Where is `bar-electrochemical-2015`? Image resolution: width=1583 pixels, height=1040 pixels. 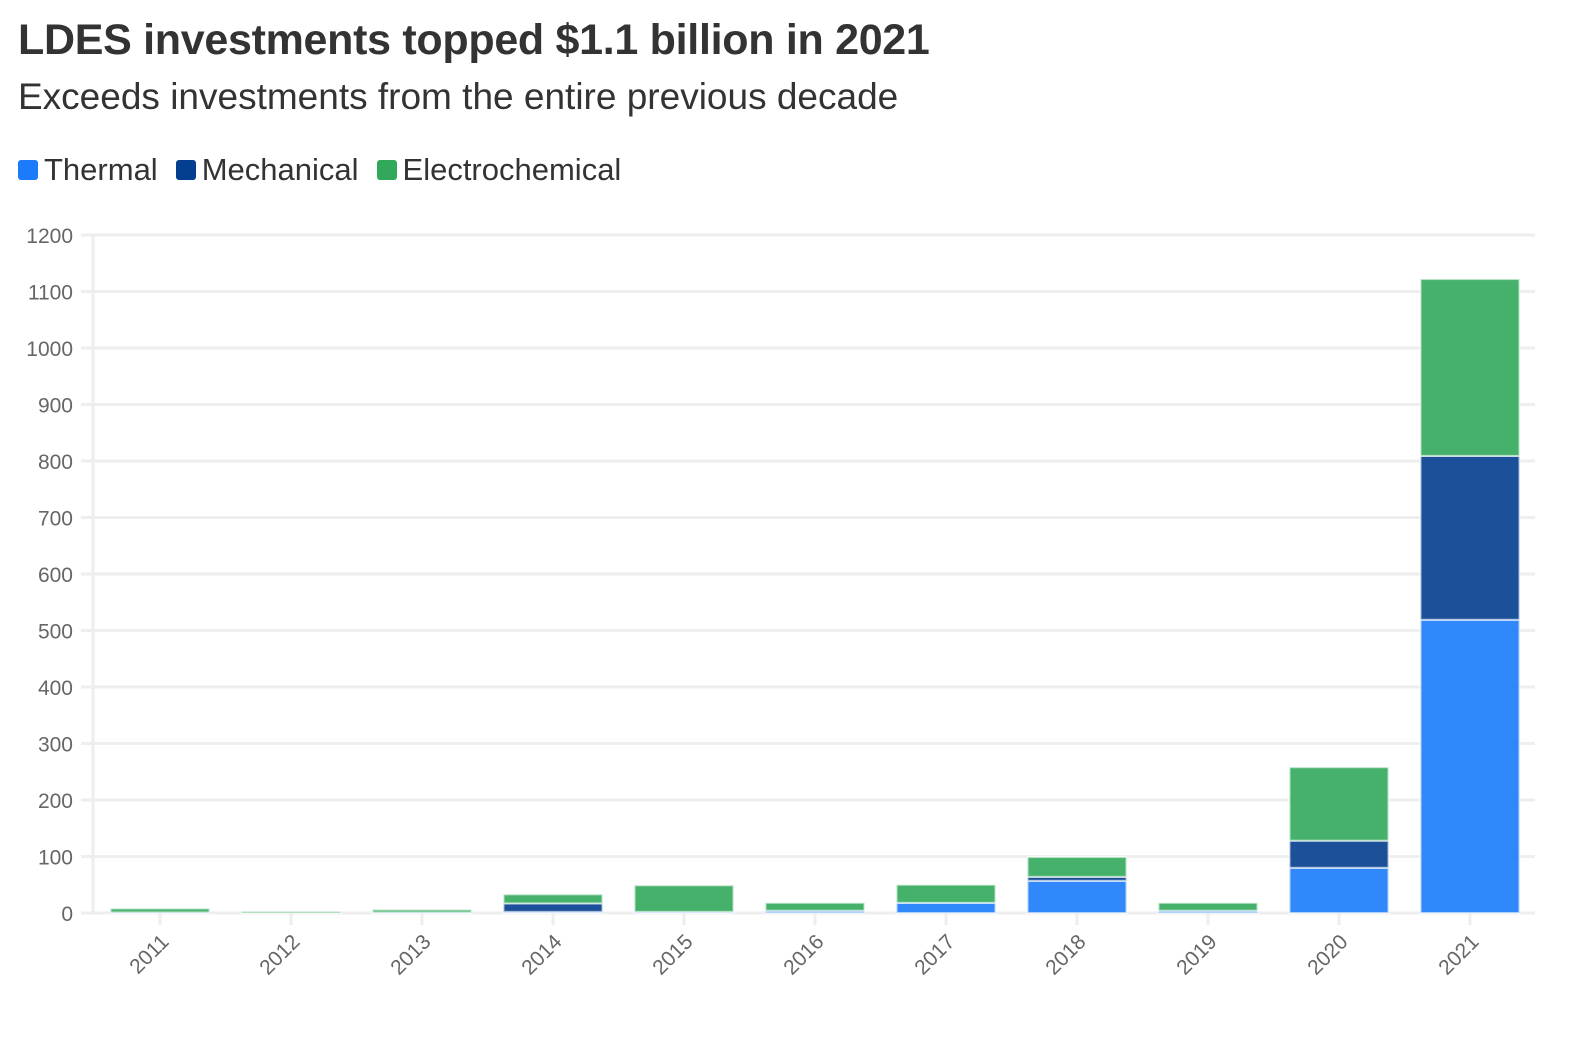 bar-electrochemical-2015 is located at coordinates (684, 898).